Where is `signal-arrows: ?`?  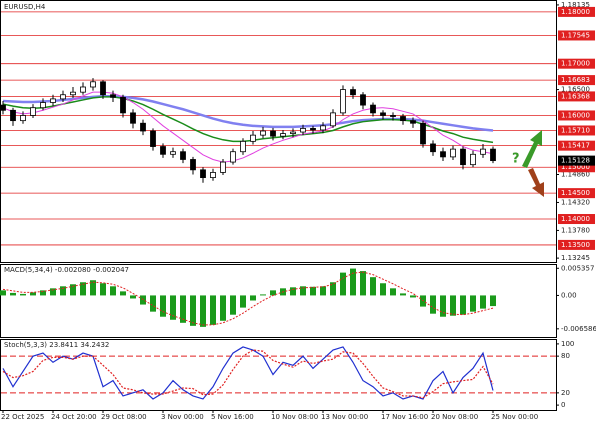 signal-arrows: ? is located at coordinates (528, 163).